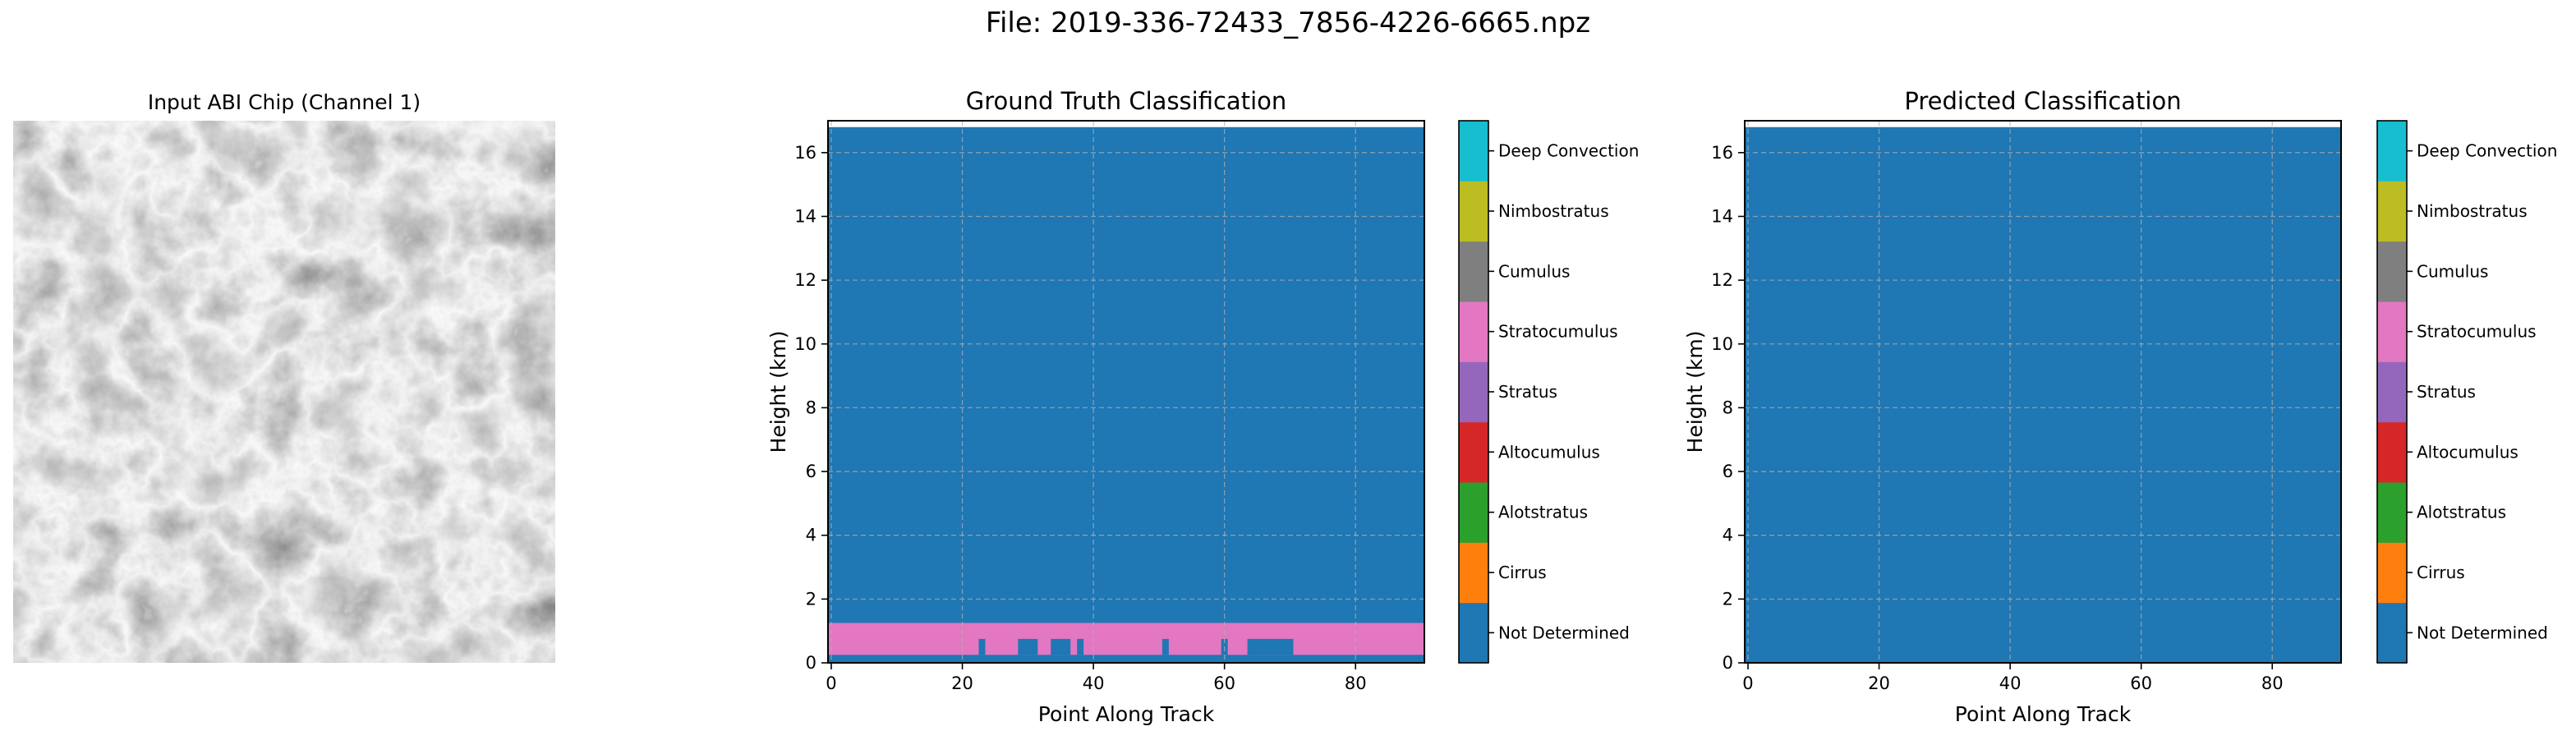 This screenshot has height=731, width=2576. What do you see at coordinates (1288, 23) in the screenshot?
I see `figure-suptitle: File: 2019-336-72433_7856-4226-6665.npz` at bounding box center [1288, 23].